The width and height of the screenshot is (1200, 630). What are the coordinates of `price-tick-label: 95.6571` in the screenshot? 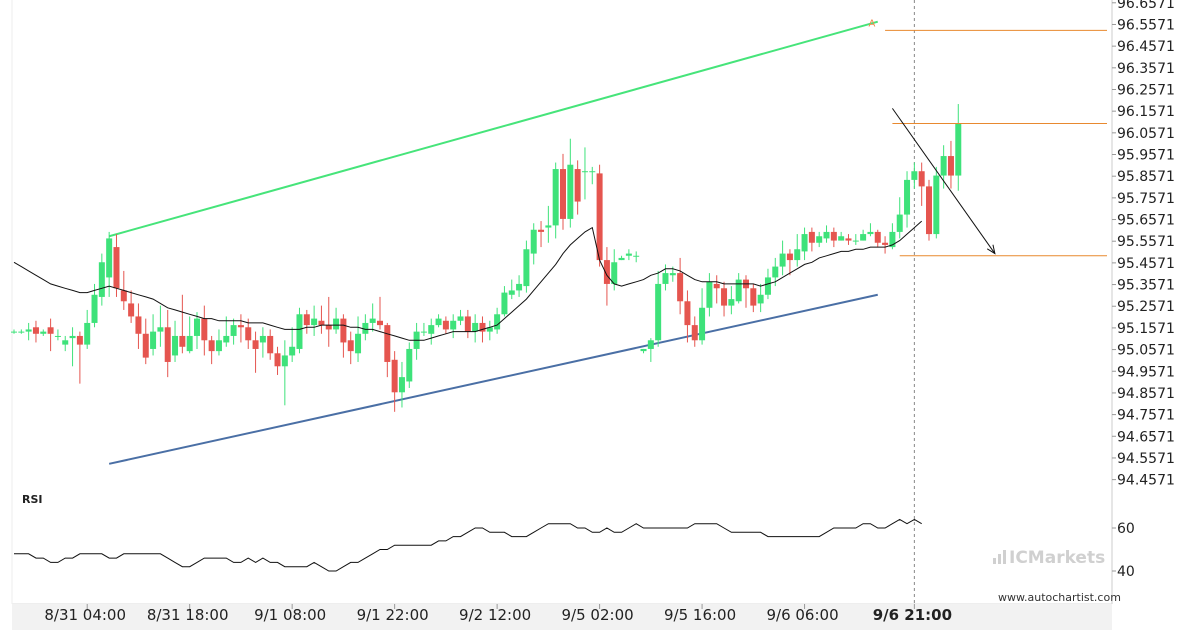 It's located at (1146, 221).